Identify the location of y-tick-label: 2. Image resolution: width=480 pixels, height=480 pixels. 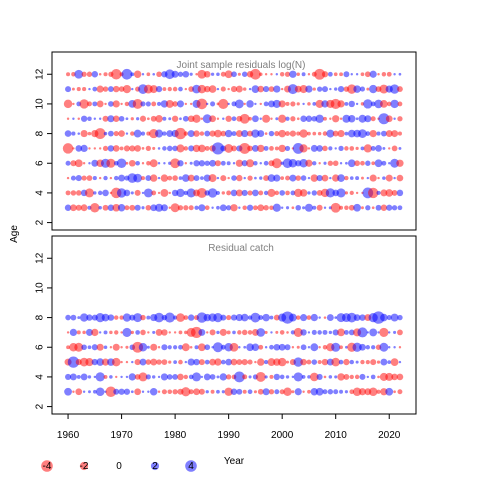
(40, 222).